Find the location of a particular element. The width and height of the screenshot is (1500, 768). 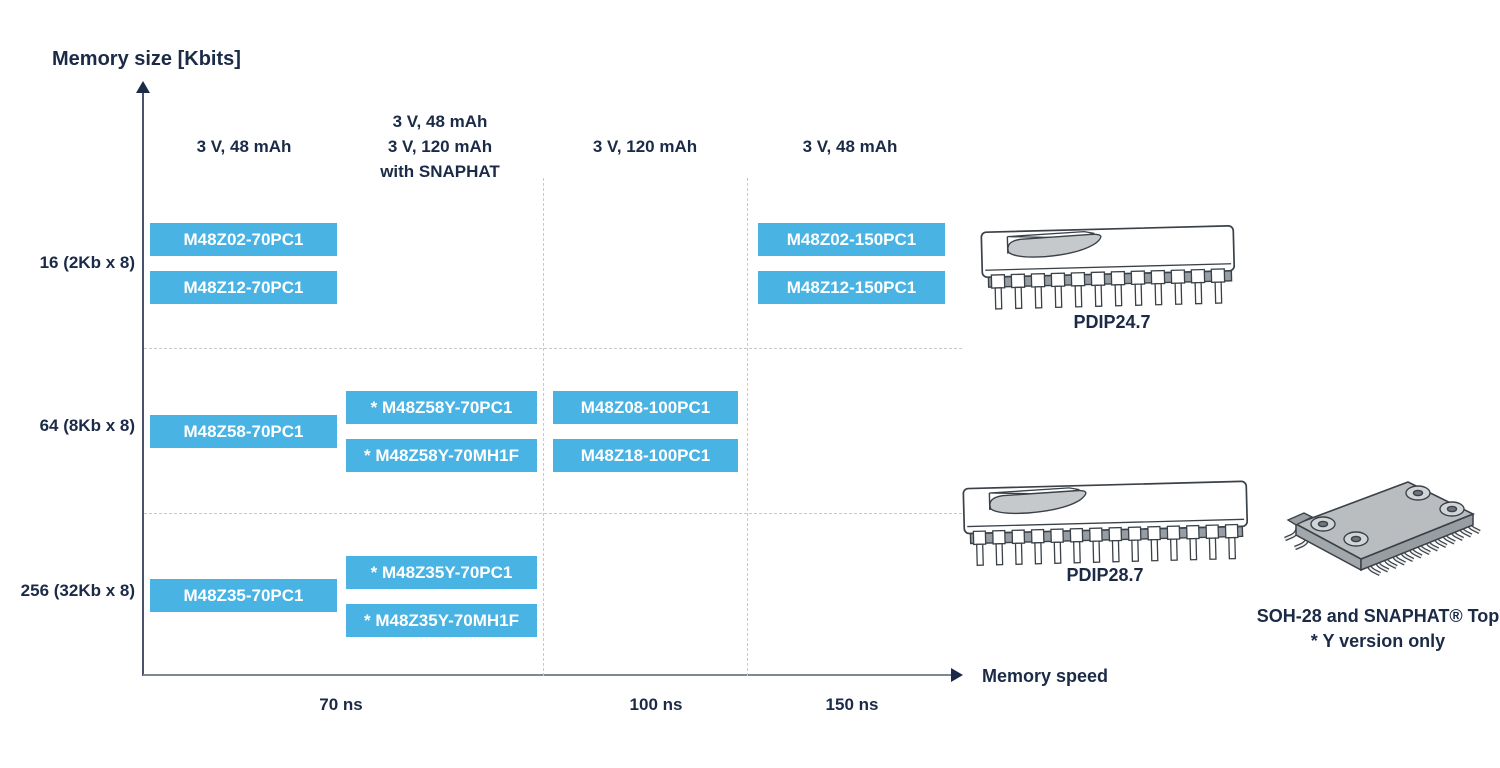

y-axis-title: Memory size [Kbits] is located at coordinates (146, 59).